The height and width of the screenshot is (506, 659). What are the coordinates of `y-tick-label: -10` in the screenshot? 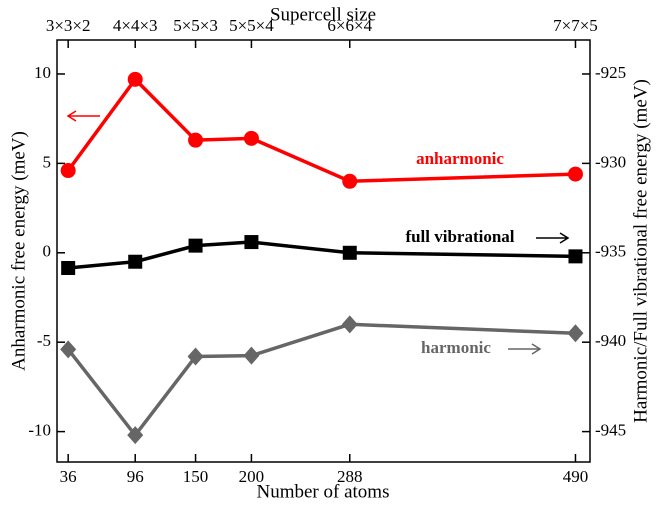 It's located at (39, 430).